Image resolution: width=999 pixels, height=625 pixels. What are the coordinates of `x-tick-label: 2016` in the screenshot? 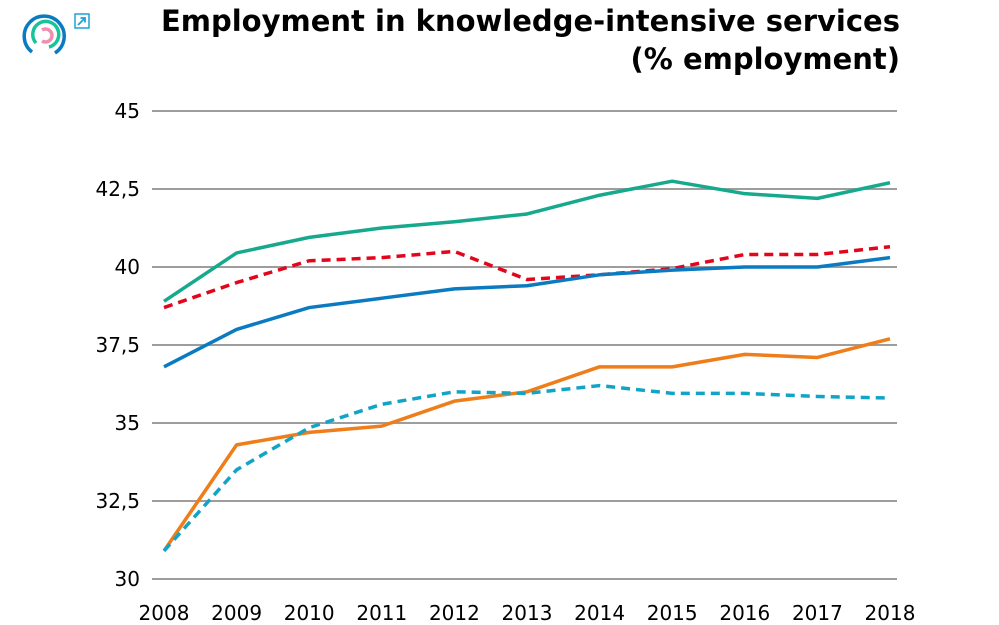 It's located at (744, 613).